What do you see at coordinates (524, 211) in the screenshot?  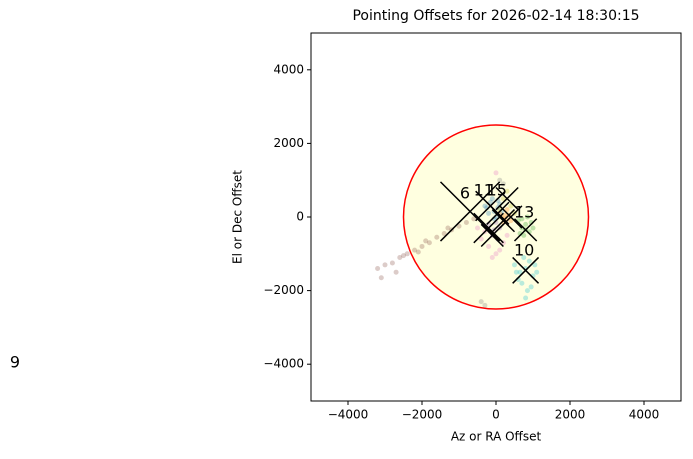 I see `annotation: 13` at bounding box center [524, 211].